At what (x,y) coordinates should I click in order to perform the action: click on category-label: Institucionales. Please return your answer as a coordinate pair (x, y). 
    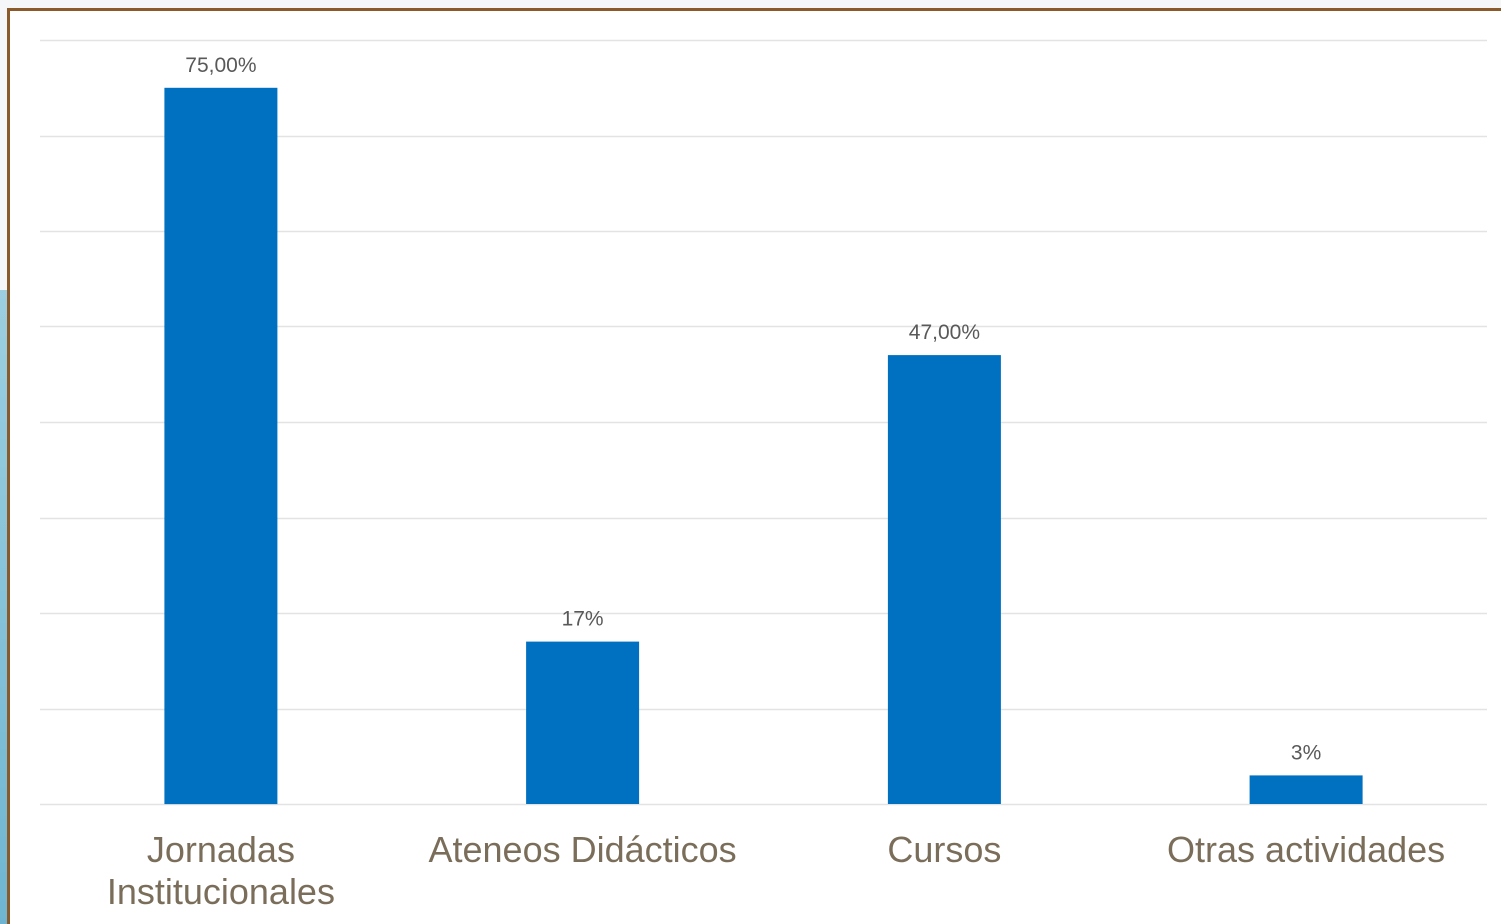
    Looking at the image, I should click on (221, 891).